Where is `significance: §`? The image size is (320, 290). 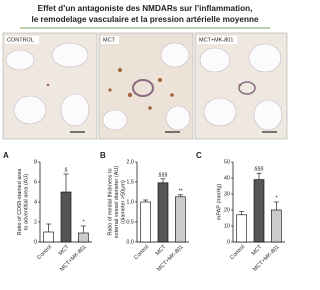 significance: § is located at coordinates (65, 170).